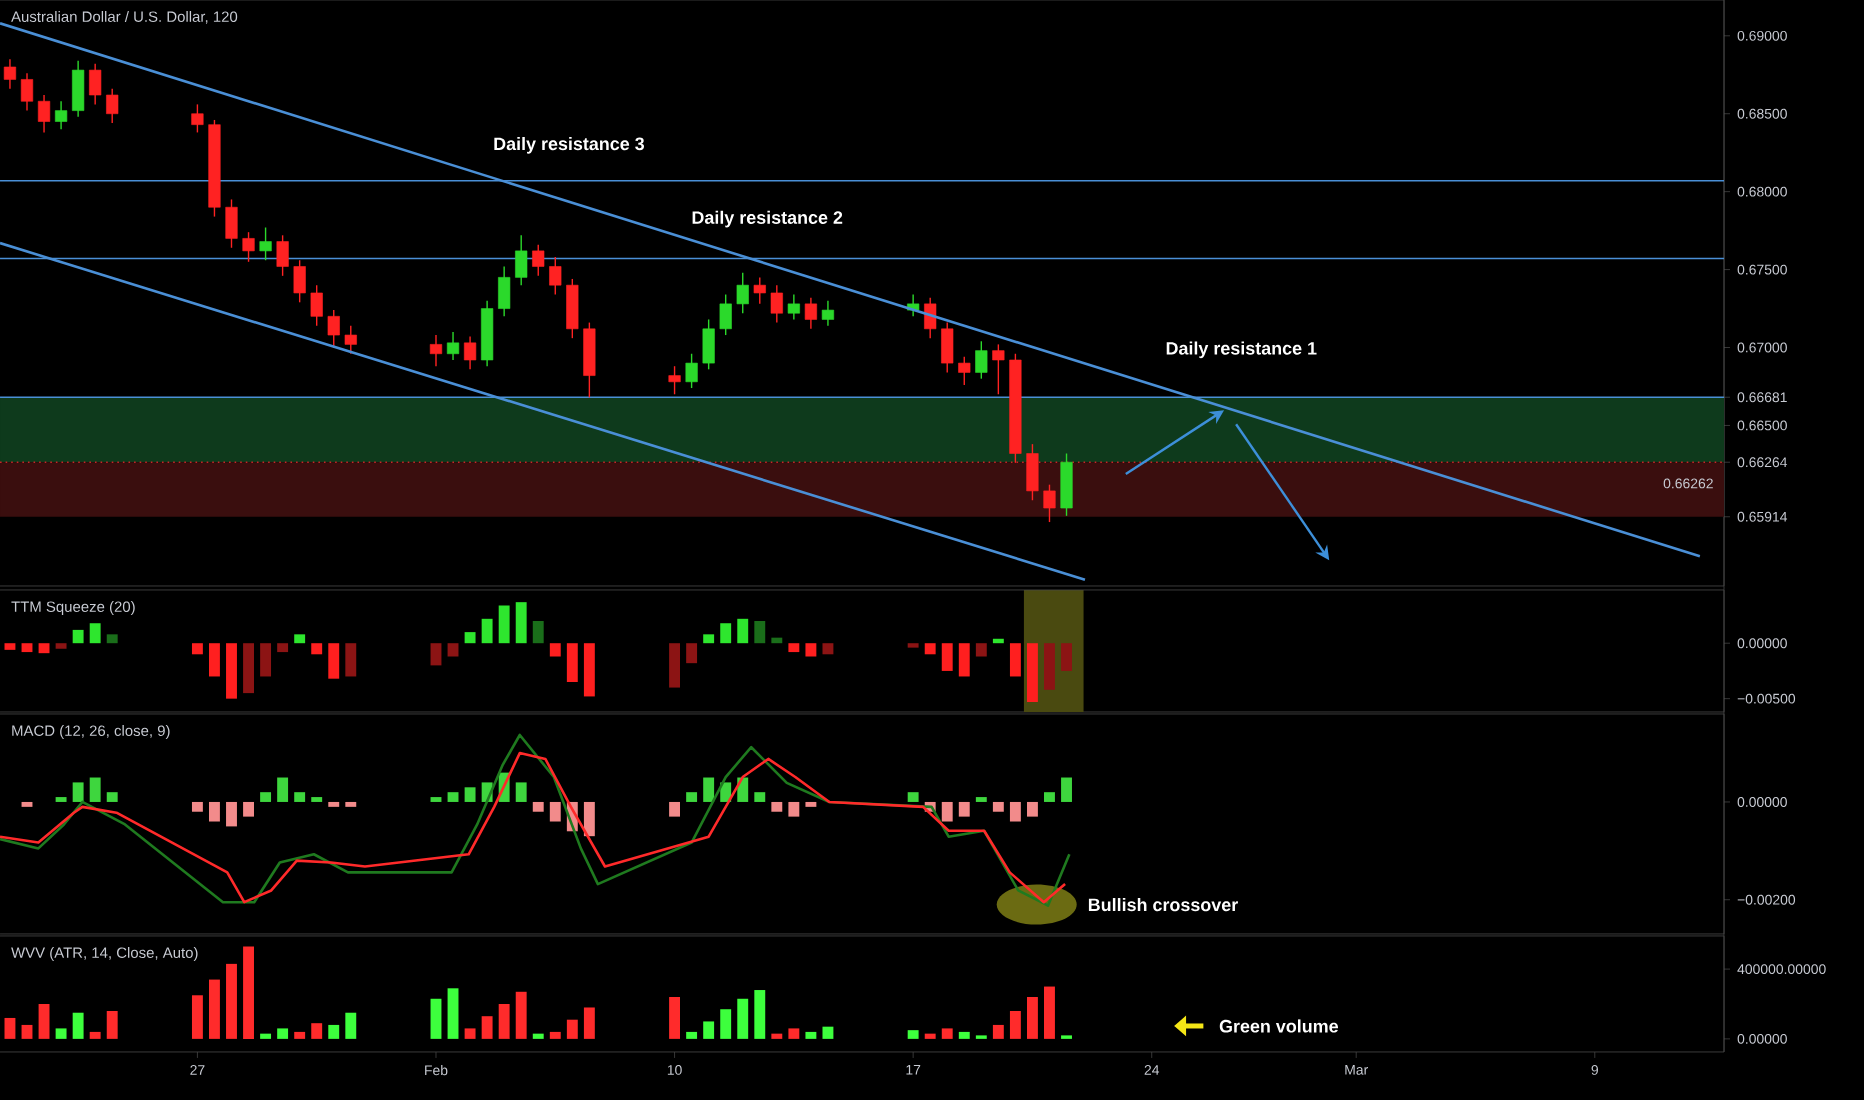 This screenshot has height=1100, width=1864. Describe the element at coordinates (1241, 350) in the screenshot. I see `ref-line-label: Daily resistance 1` at that location.